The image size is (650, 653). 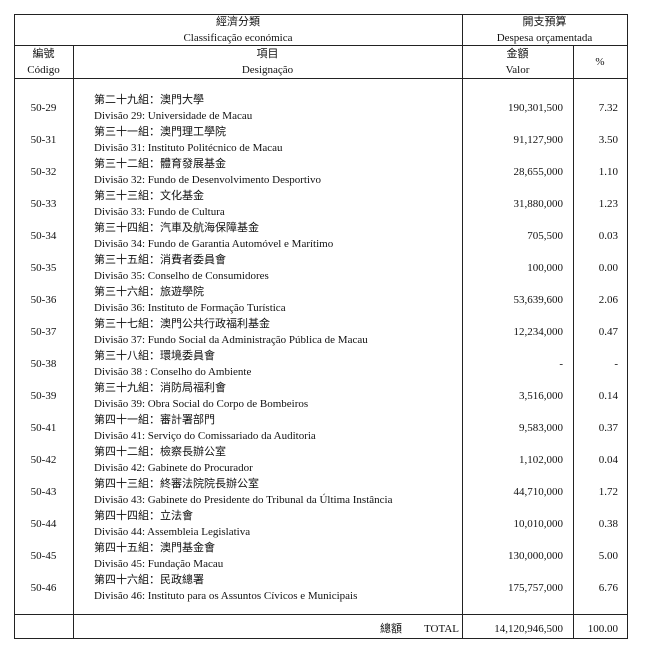 I want to click on row-percent: 0.03, so click(x=608, y=236).